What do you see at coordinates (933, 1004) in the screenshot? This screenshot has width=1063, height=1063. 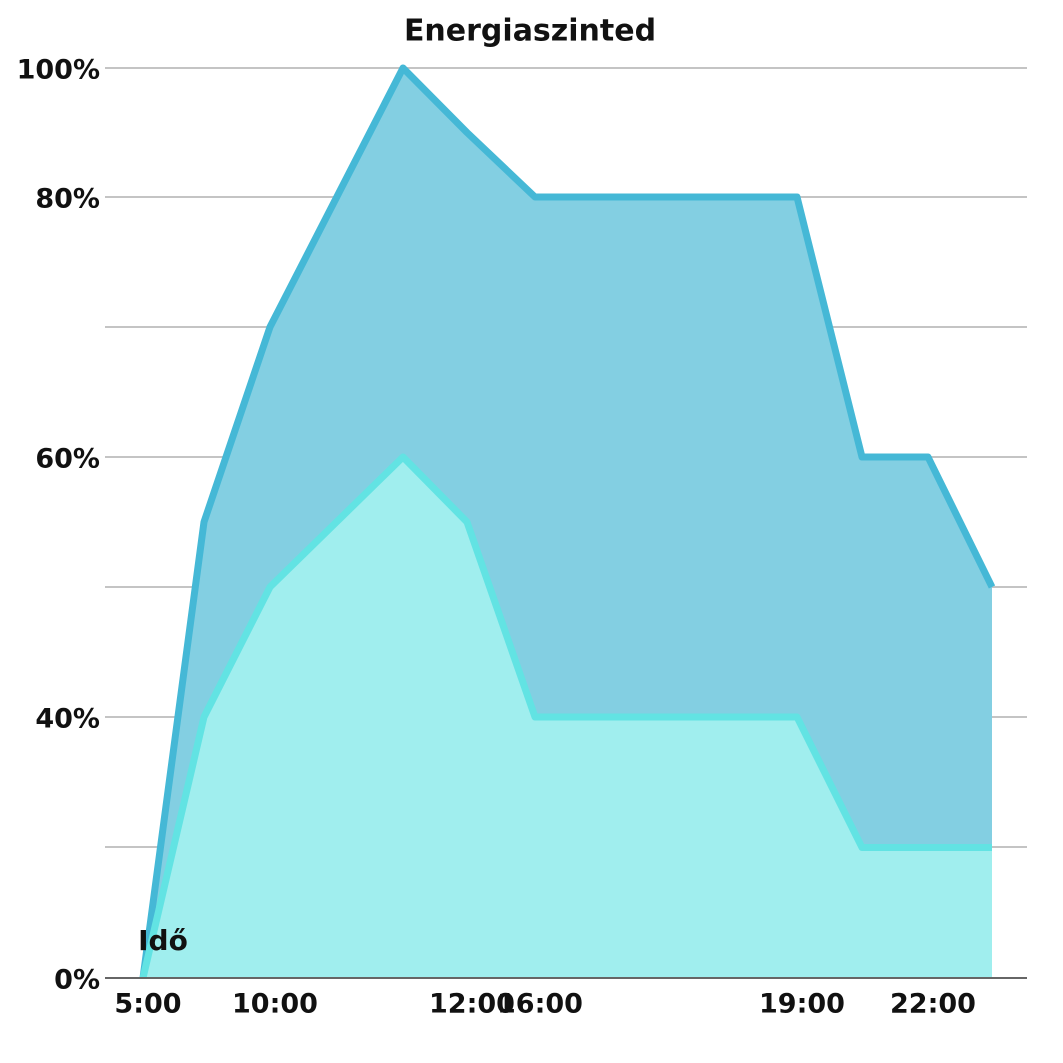 I see `x-tick-label: 22:00` at bounding box center [933, 1004].